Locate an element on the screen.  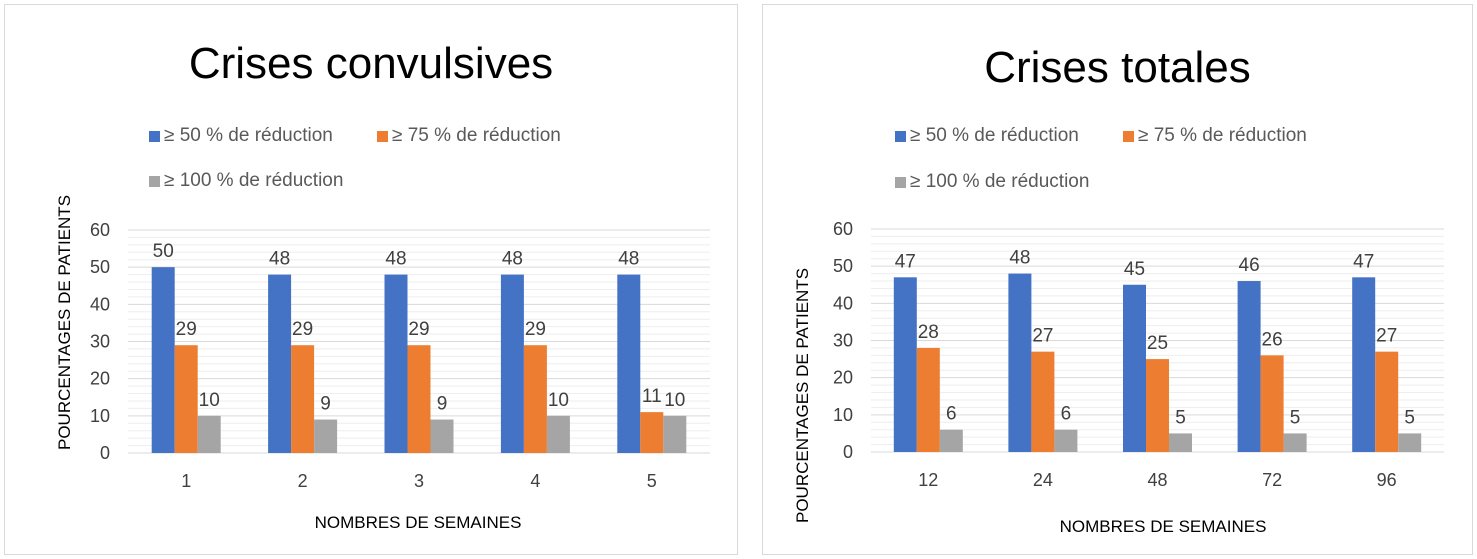
x-tick-label: 12 is located at coordinates (928, 480).